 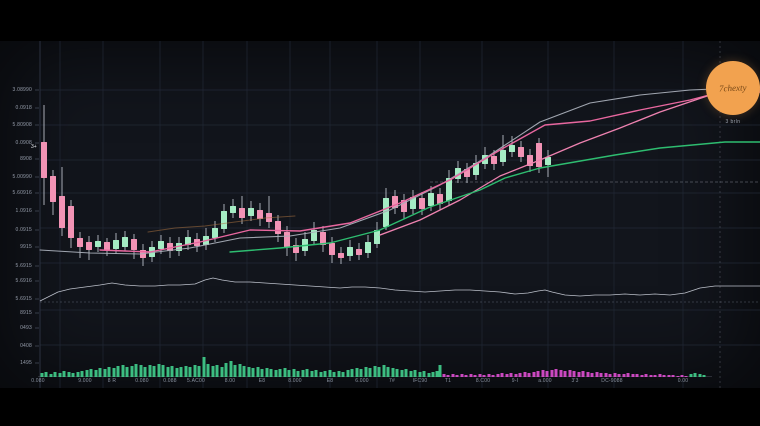 I want to click on time-axis-label: 7#, so click(x=392, y=381).